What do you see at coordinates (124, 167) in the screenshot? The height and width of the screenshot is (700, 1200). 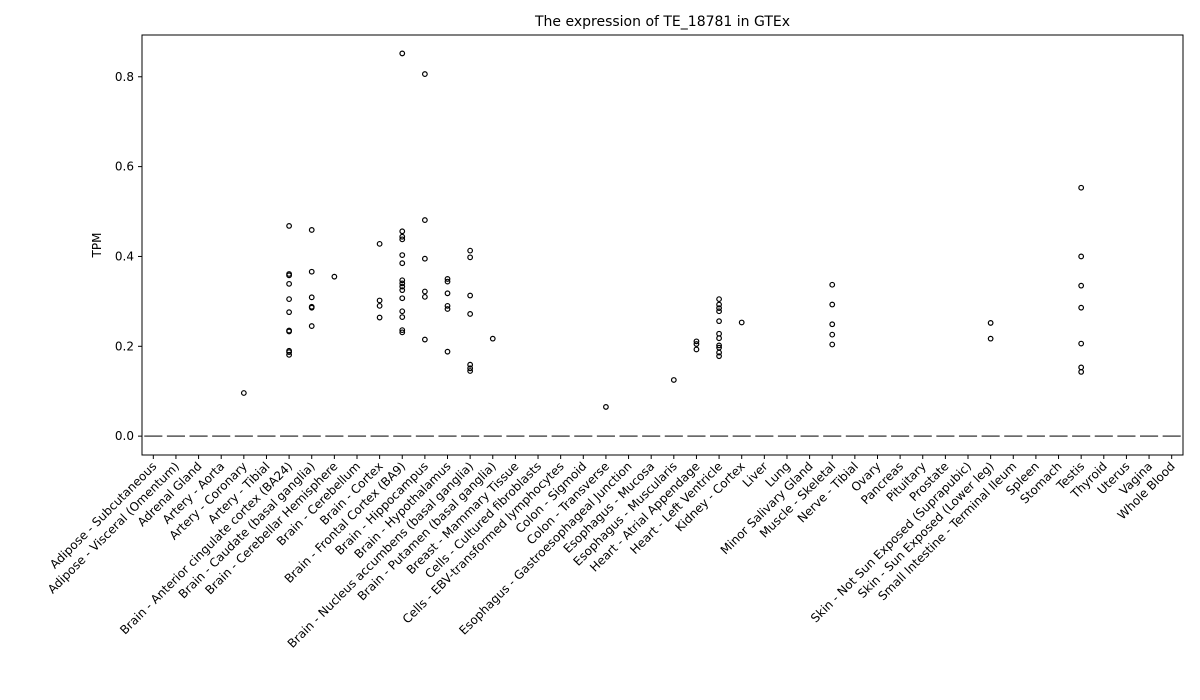 I see `y-tick-label: 0.6` at bounding box center [124, 167].